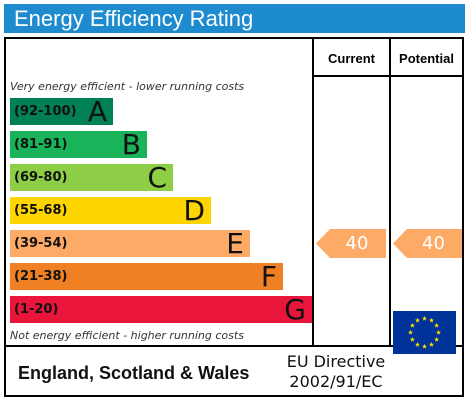 The image size is (471, 404). I want to click on eu-flag-icon, so click(424, 332).